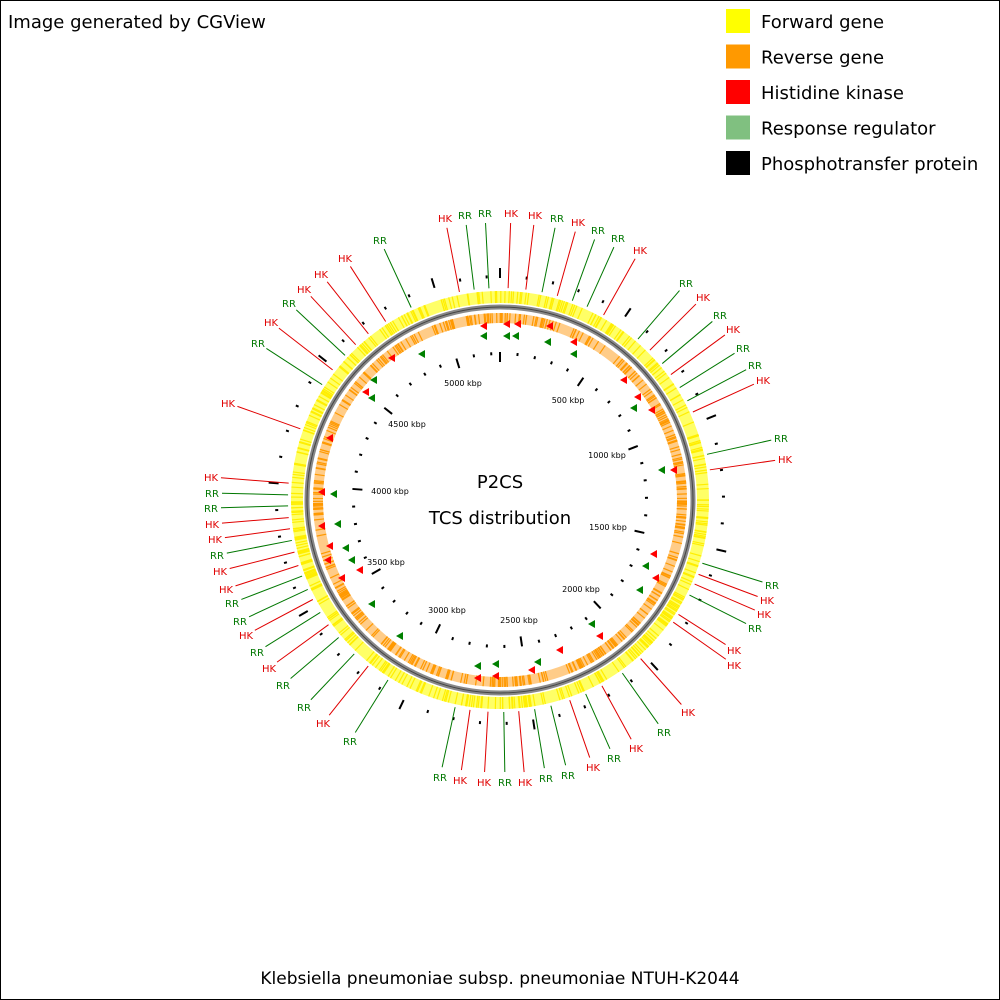 The height and width of the screenshot is (1000, 1000). What do you see at coordinates (738, 163) in the screenshot?
I see `legend-swatch` at bounding box center [738, 163].